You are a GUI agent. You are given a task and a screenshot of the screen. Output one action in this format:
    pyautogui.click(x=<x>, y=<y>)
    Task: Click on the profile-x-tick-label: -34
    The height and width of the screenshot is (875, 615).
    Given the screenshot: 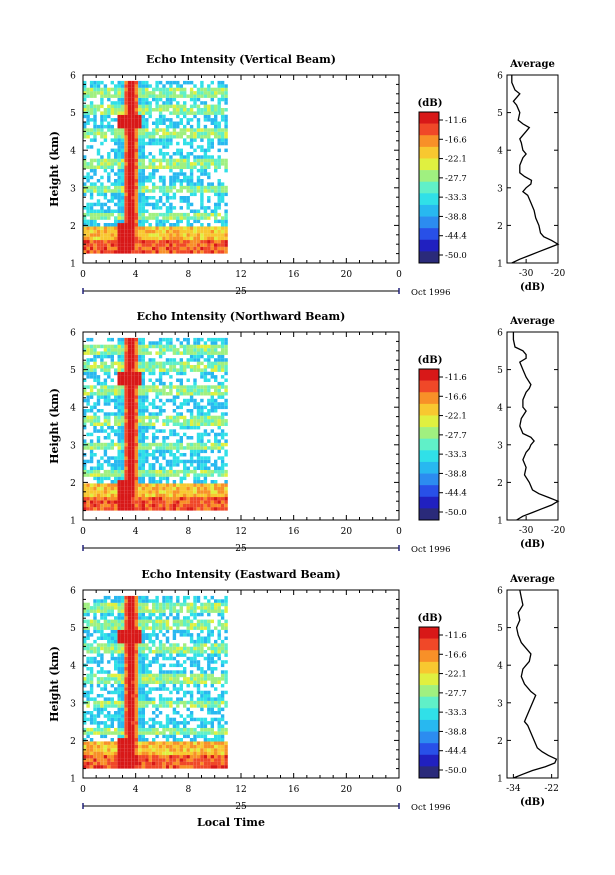 What is the action you would take?
    pyautogui.click(x=513, y=789)
    